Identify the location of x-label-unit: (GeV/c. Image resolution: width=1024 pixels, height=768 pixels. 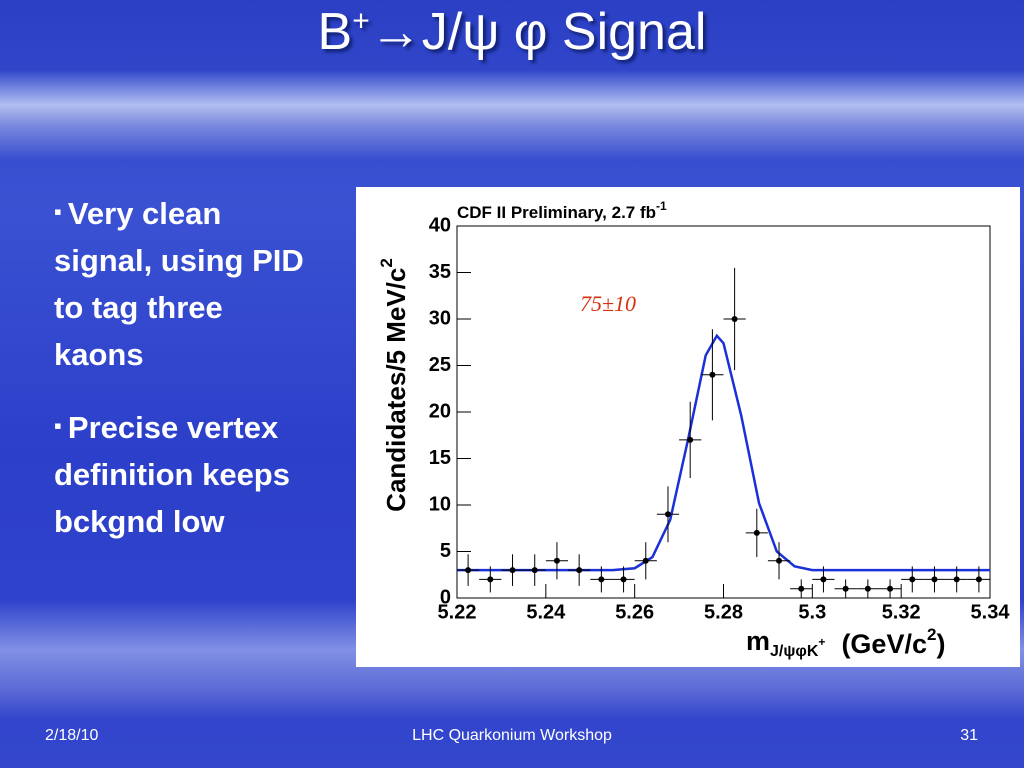
(884, 644).